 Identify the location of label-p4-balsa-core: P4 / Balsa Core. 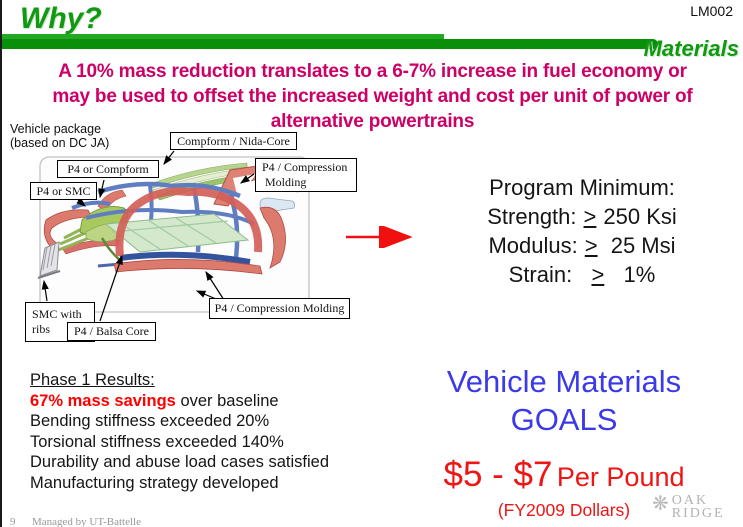
(111, 331).